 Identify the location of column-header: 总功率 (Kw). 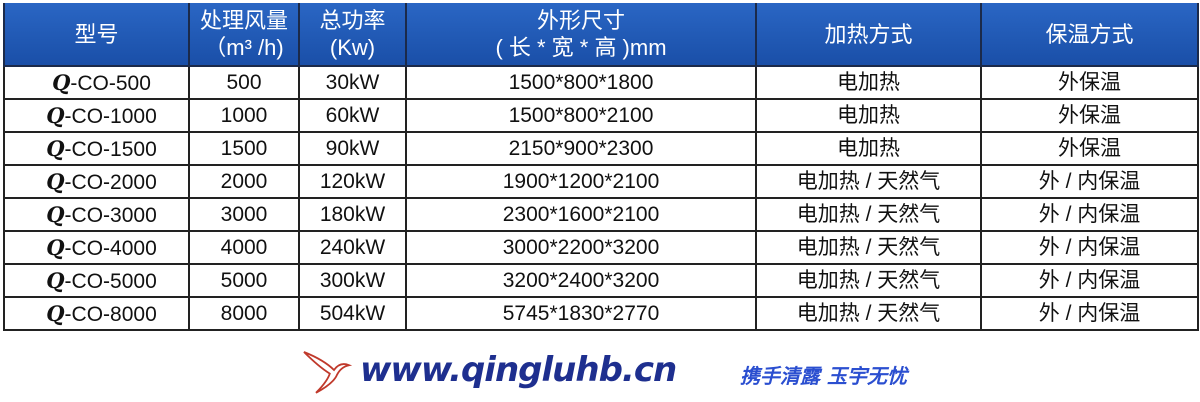
(352, 35).